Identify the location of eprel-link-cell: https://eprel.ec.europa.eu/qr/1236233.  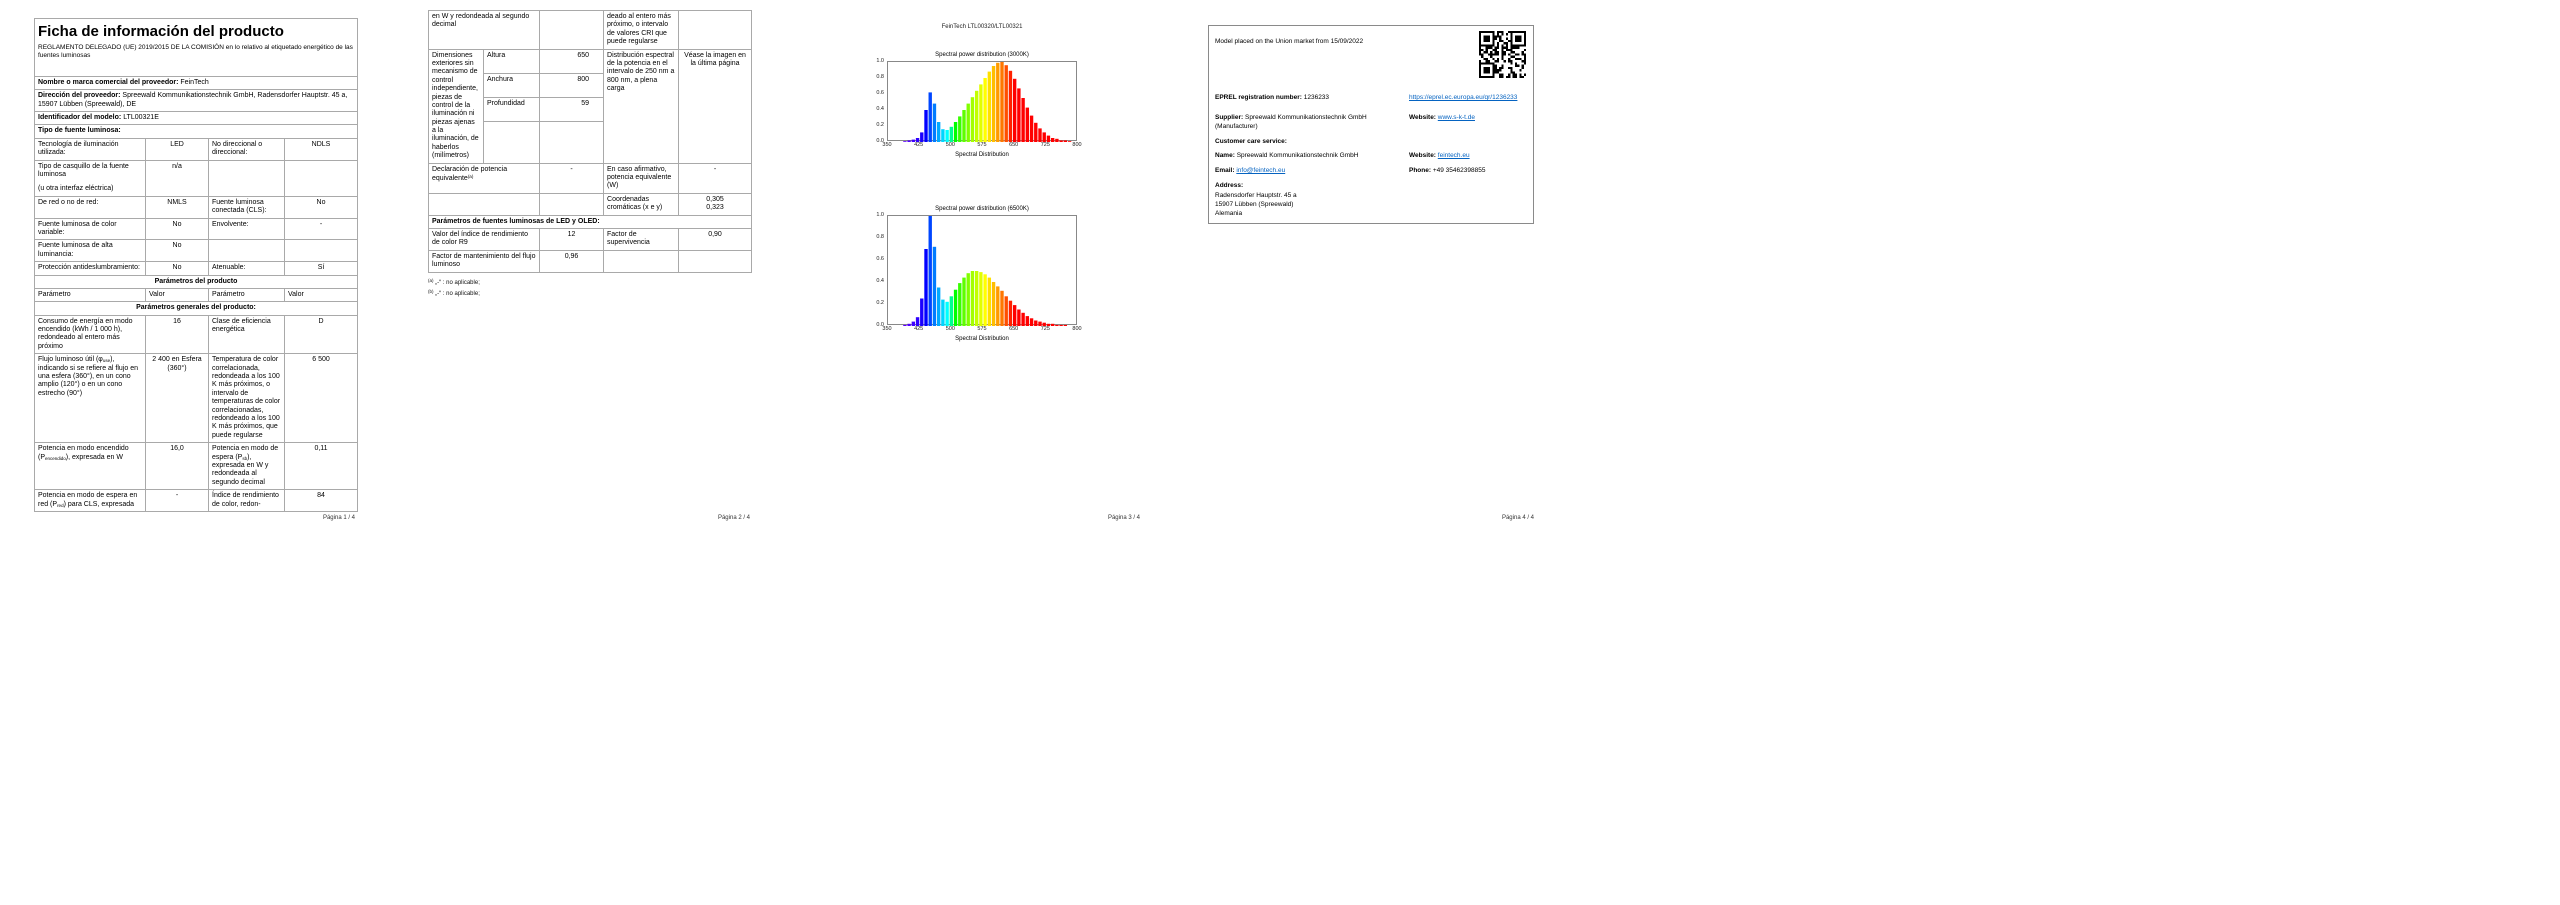
(1468, 98).